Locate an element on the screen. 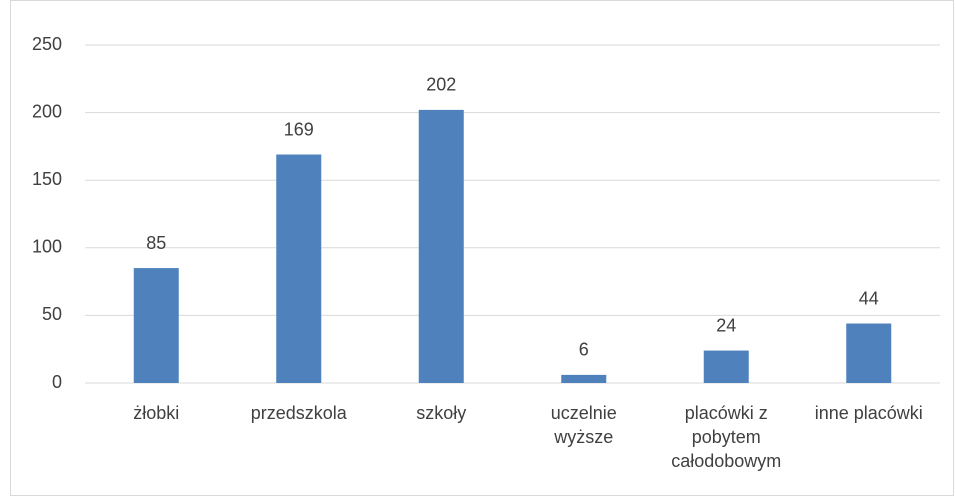  x-tick-label: inne placówki is located at coordinates (868, 413).